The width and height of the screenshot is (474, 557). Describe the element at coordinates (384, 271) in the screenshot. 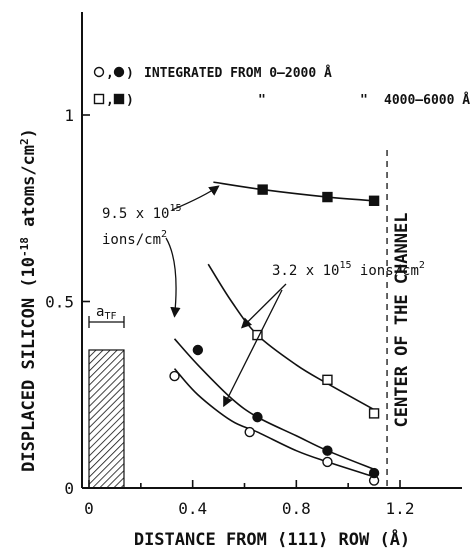

I see `low-dose-unit: ions/cm` at that location.